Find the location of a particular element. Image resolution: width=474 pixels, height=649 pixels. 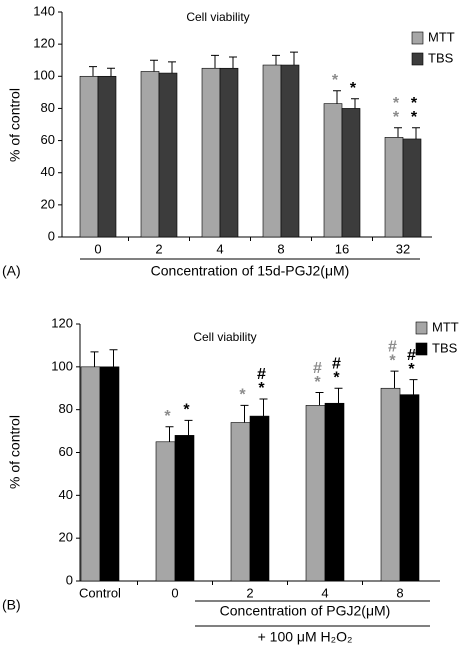

y-tick-label: 140 is located at coordinates (44, 10).